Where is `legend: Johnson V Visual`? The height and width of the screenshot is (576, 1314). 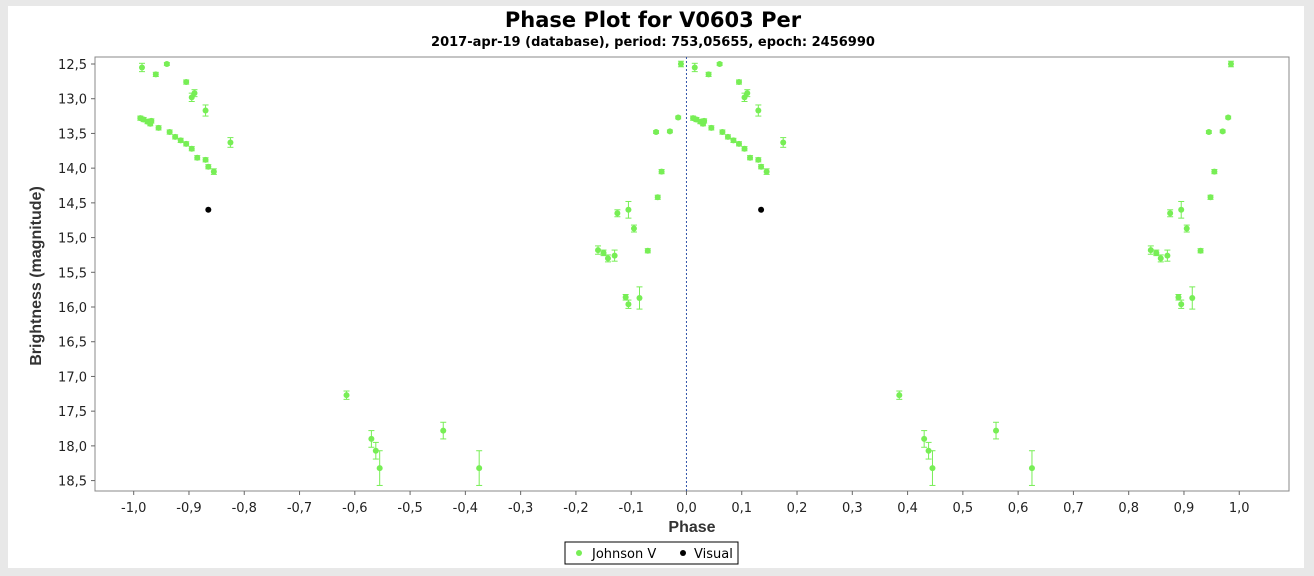 legend: Johnson V Visual is located at coordinates (651, 553).